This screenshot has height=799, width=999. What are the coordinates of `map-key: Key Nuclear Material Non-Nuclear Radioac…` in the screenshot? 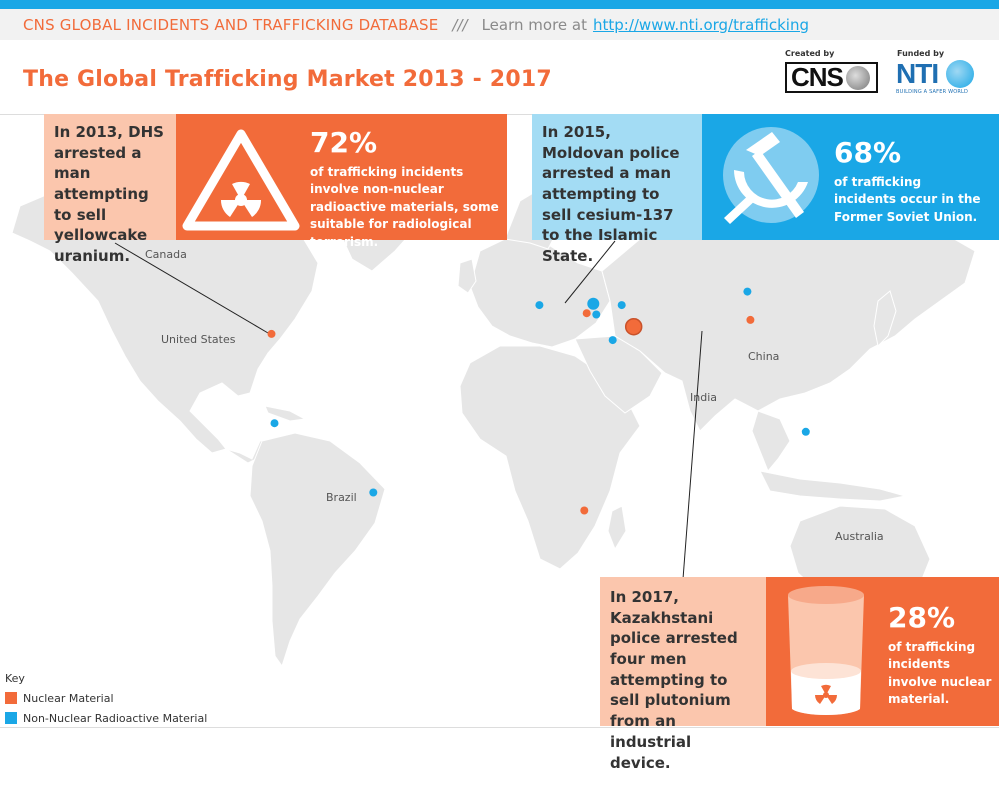 It's located at (106, 700).